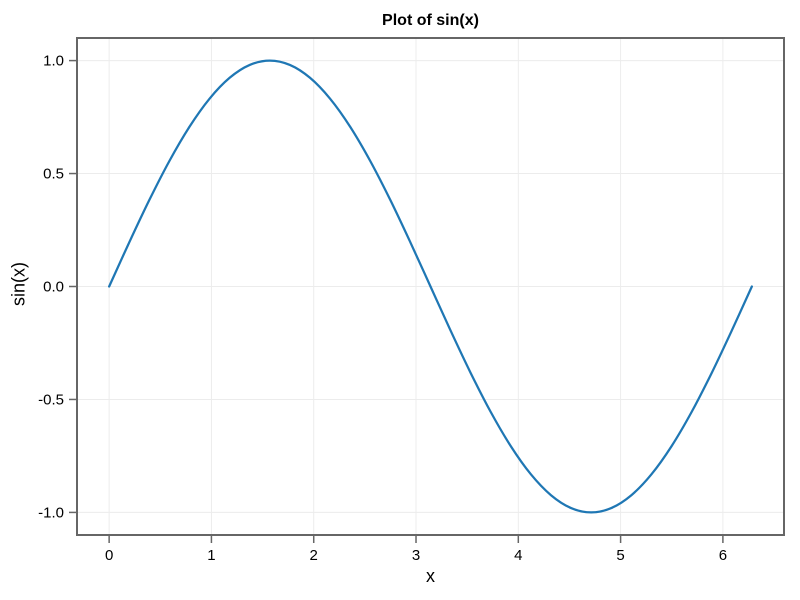 The height and width of the screenshot is (600, 800). I want to click on y-tick-label: 0.0, so click(53, 287).